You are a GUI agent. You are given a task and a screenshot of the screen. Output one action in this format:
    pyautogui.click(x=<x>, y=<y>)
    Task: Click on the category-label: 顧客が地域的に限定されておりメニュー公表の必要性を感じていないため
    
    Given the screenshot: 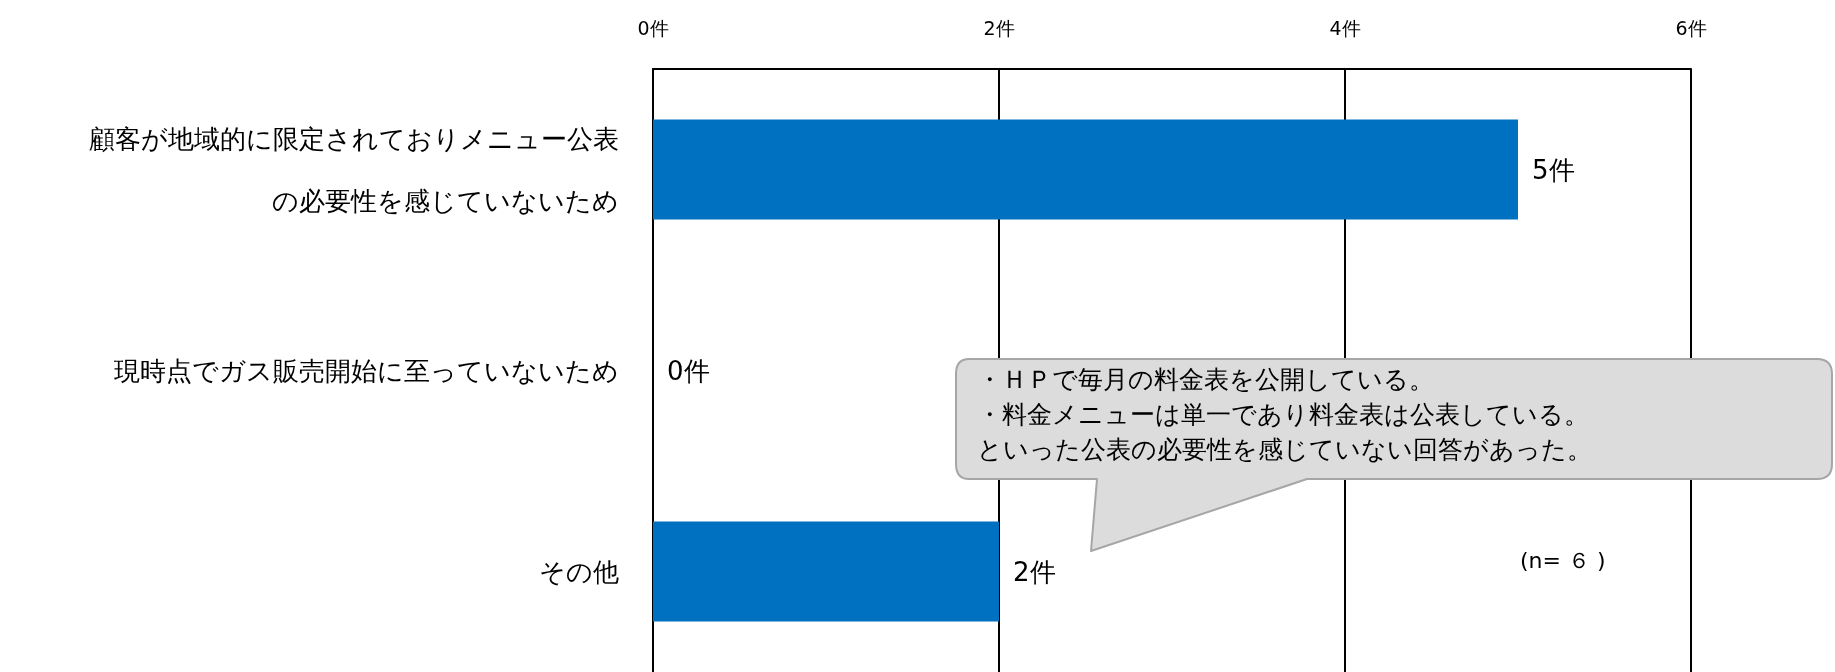 What is the action you would take?
    pyautogui.click(x=354, y=169)
    